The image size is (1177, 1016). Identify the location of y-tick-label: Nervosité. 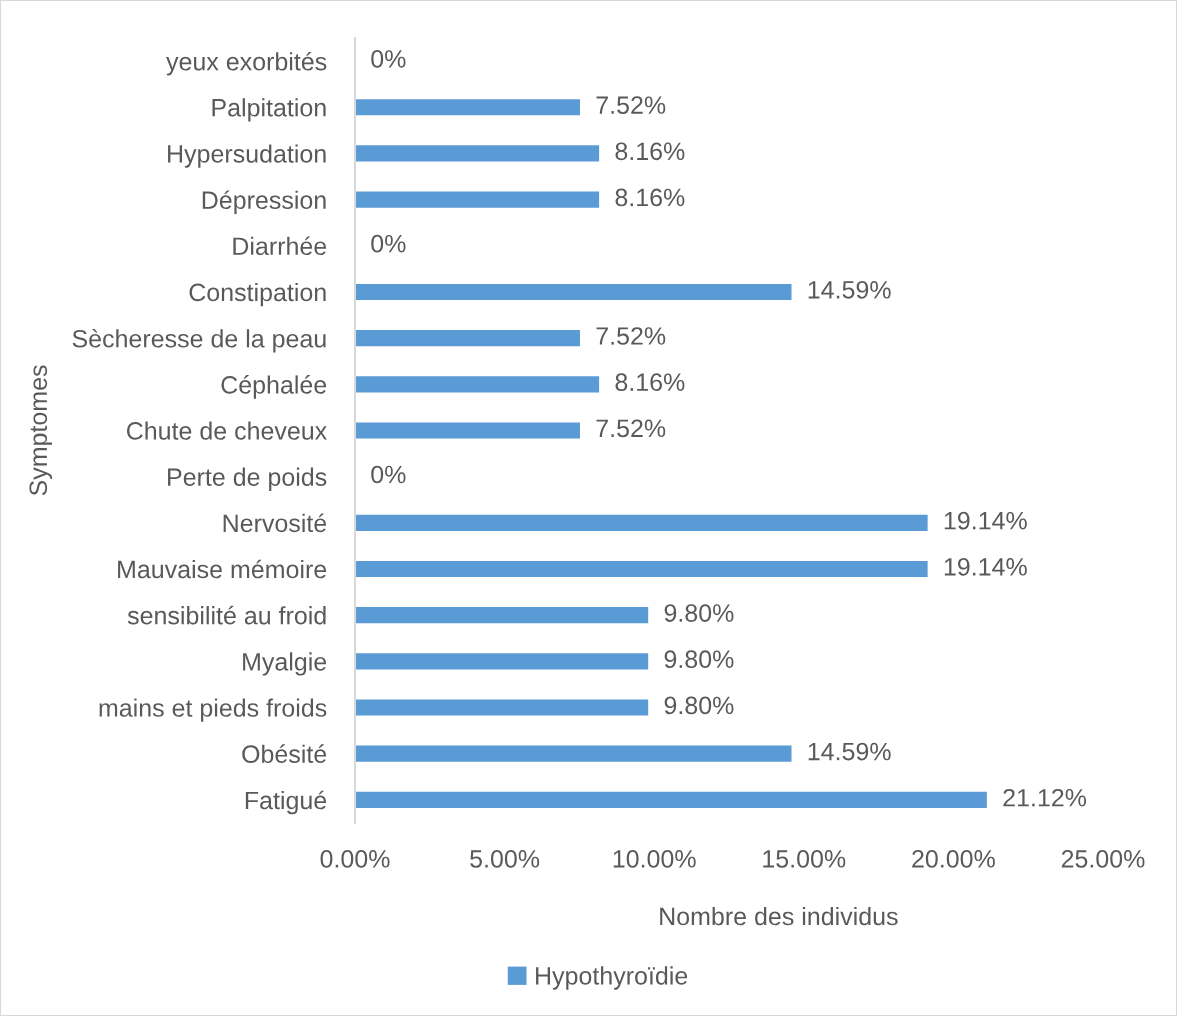
(275, 523).